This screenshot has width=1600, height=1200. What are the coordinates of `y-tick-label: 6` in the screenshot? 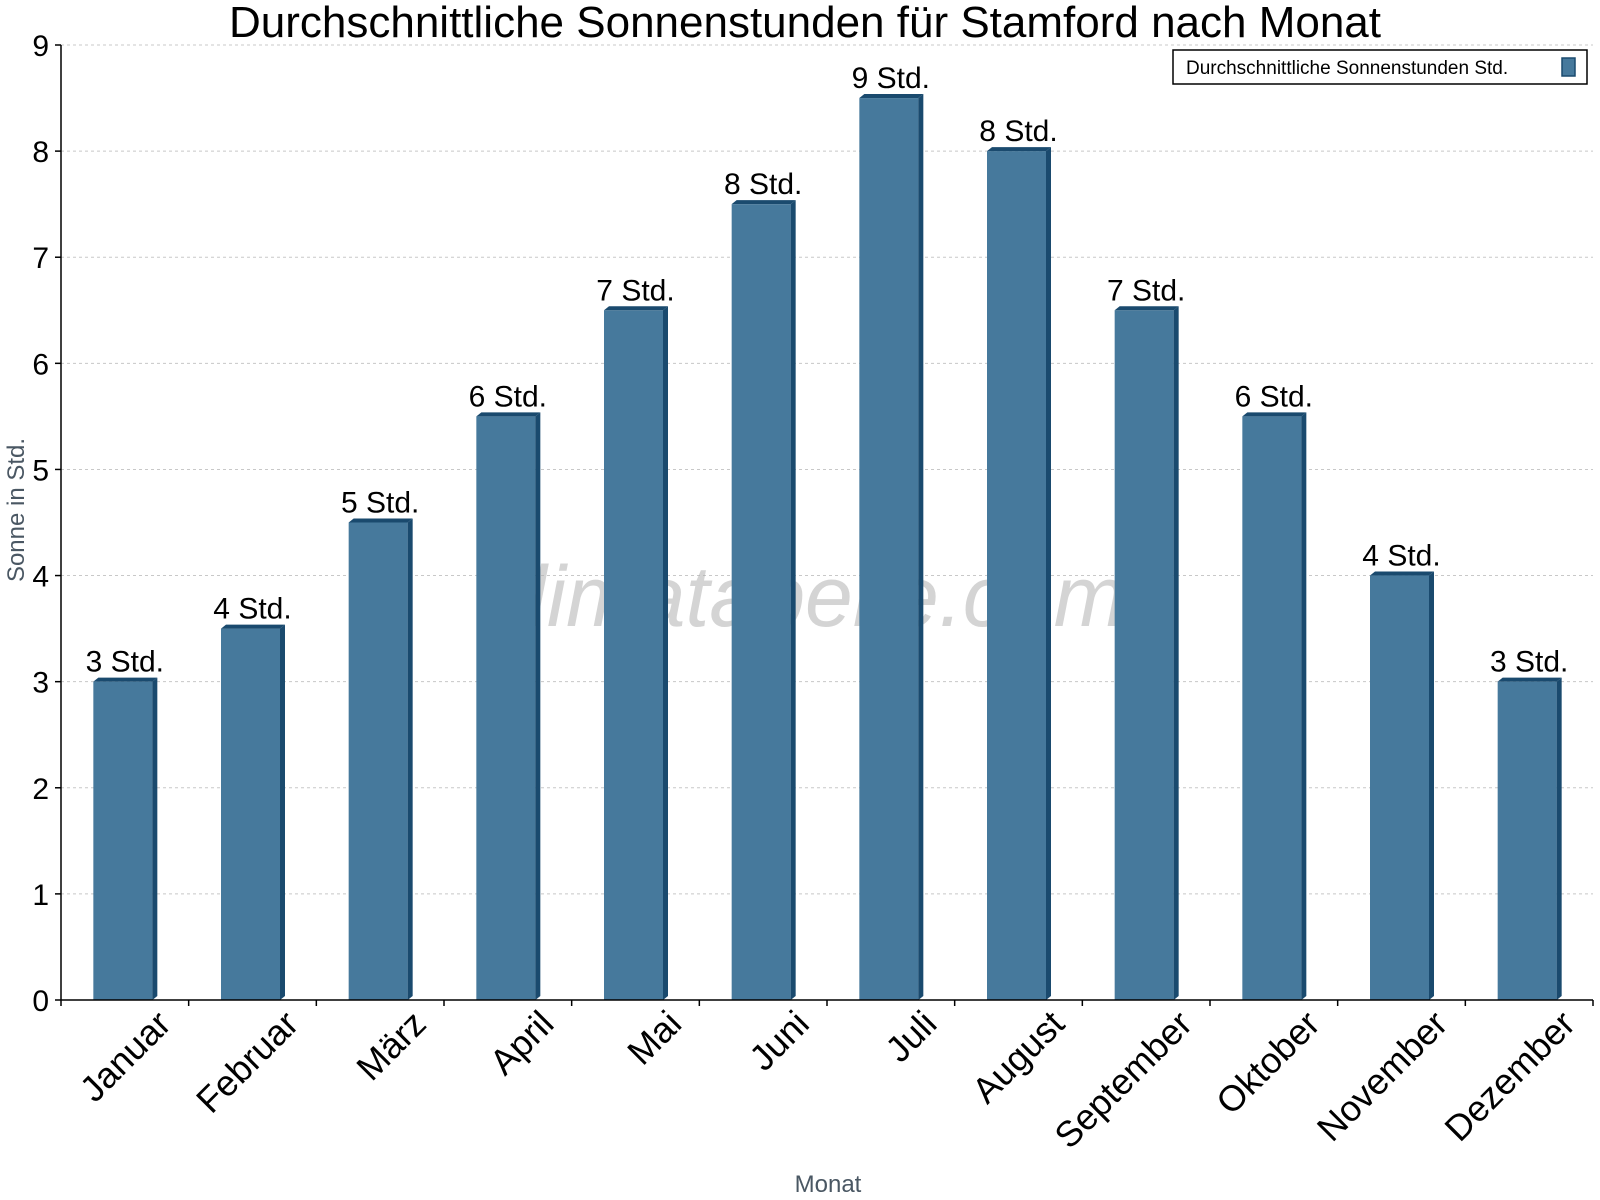 It's located at (40, 364).